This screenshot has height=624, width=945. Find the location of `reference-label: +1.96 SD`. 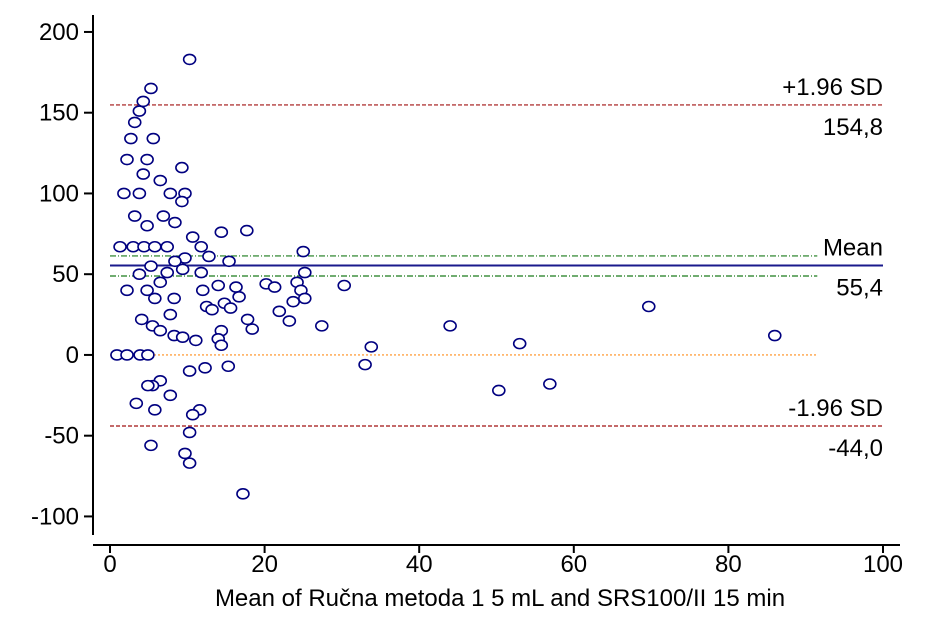

reference-label: +1.96 SD is located at coordinates (832, 87).